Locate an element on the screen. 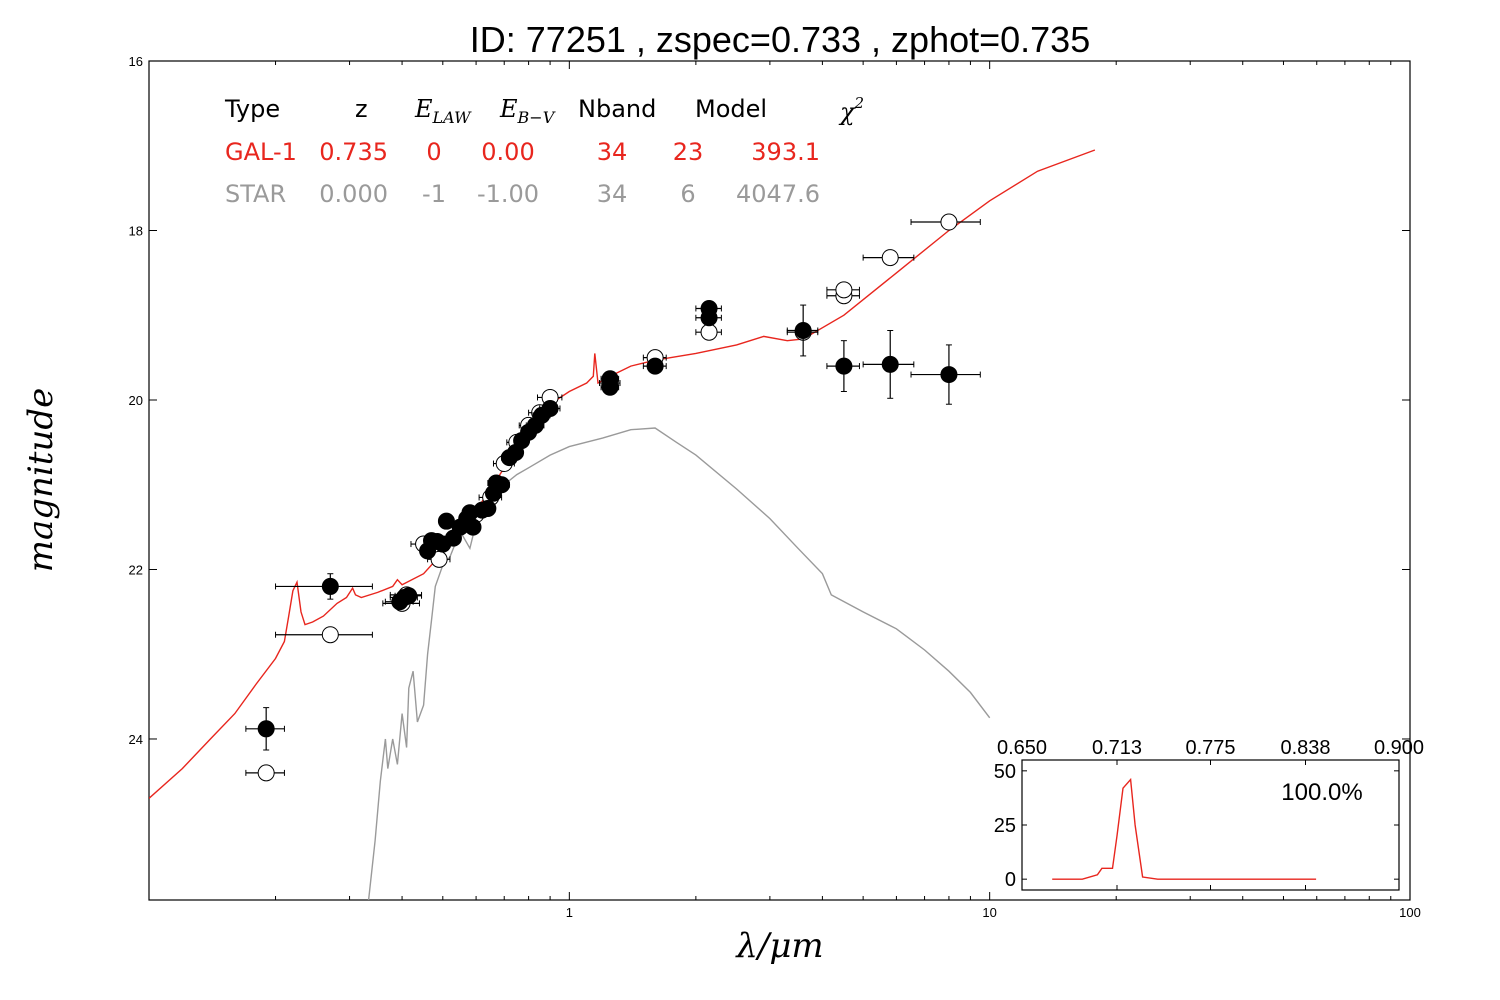  header-elaw: ELAW is located at coordinates (443, 111).